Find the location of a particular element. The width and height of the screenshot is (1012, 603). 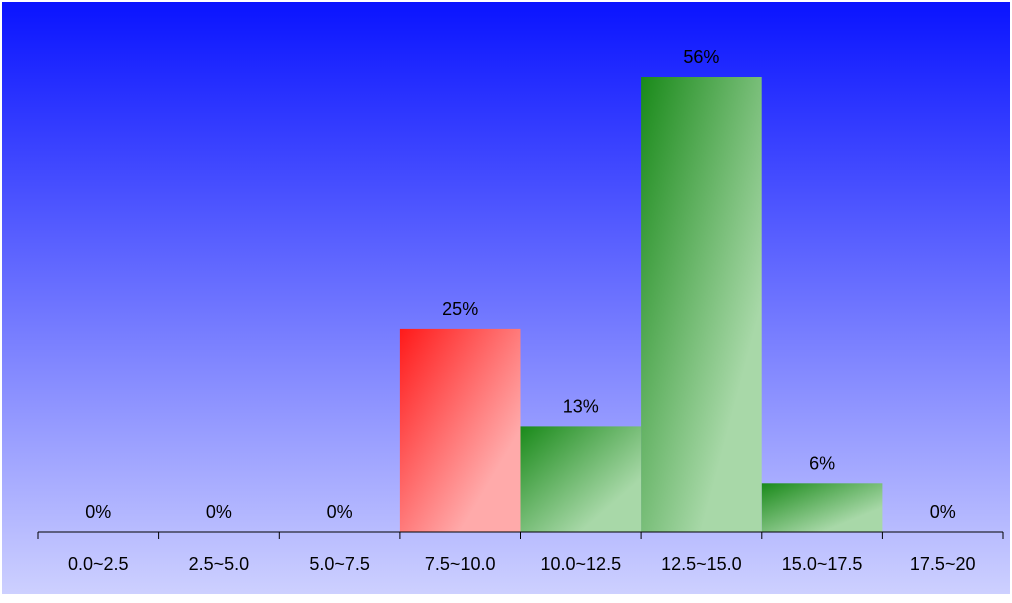

x-tick-label-0.0~2.5: 0.0~2.5 is located at coordinates (98, 564).